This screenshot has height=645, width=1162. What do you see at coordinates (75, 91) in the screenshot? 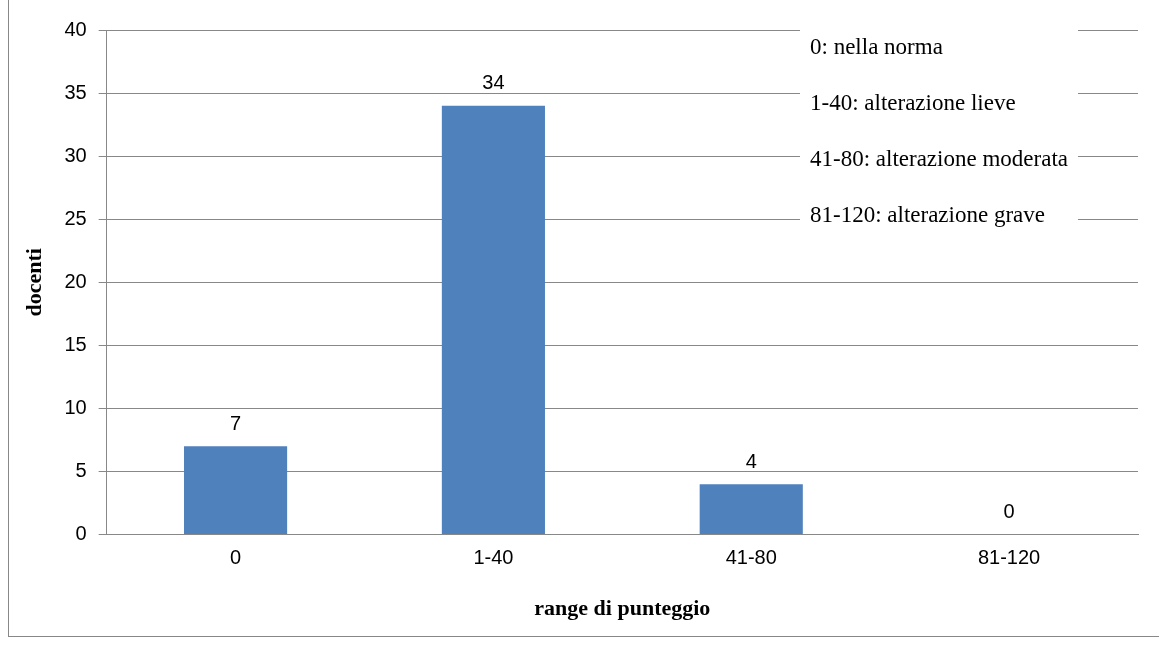
I see `y-tick-label: 35` at bounding box center [75, 91].